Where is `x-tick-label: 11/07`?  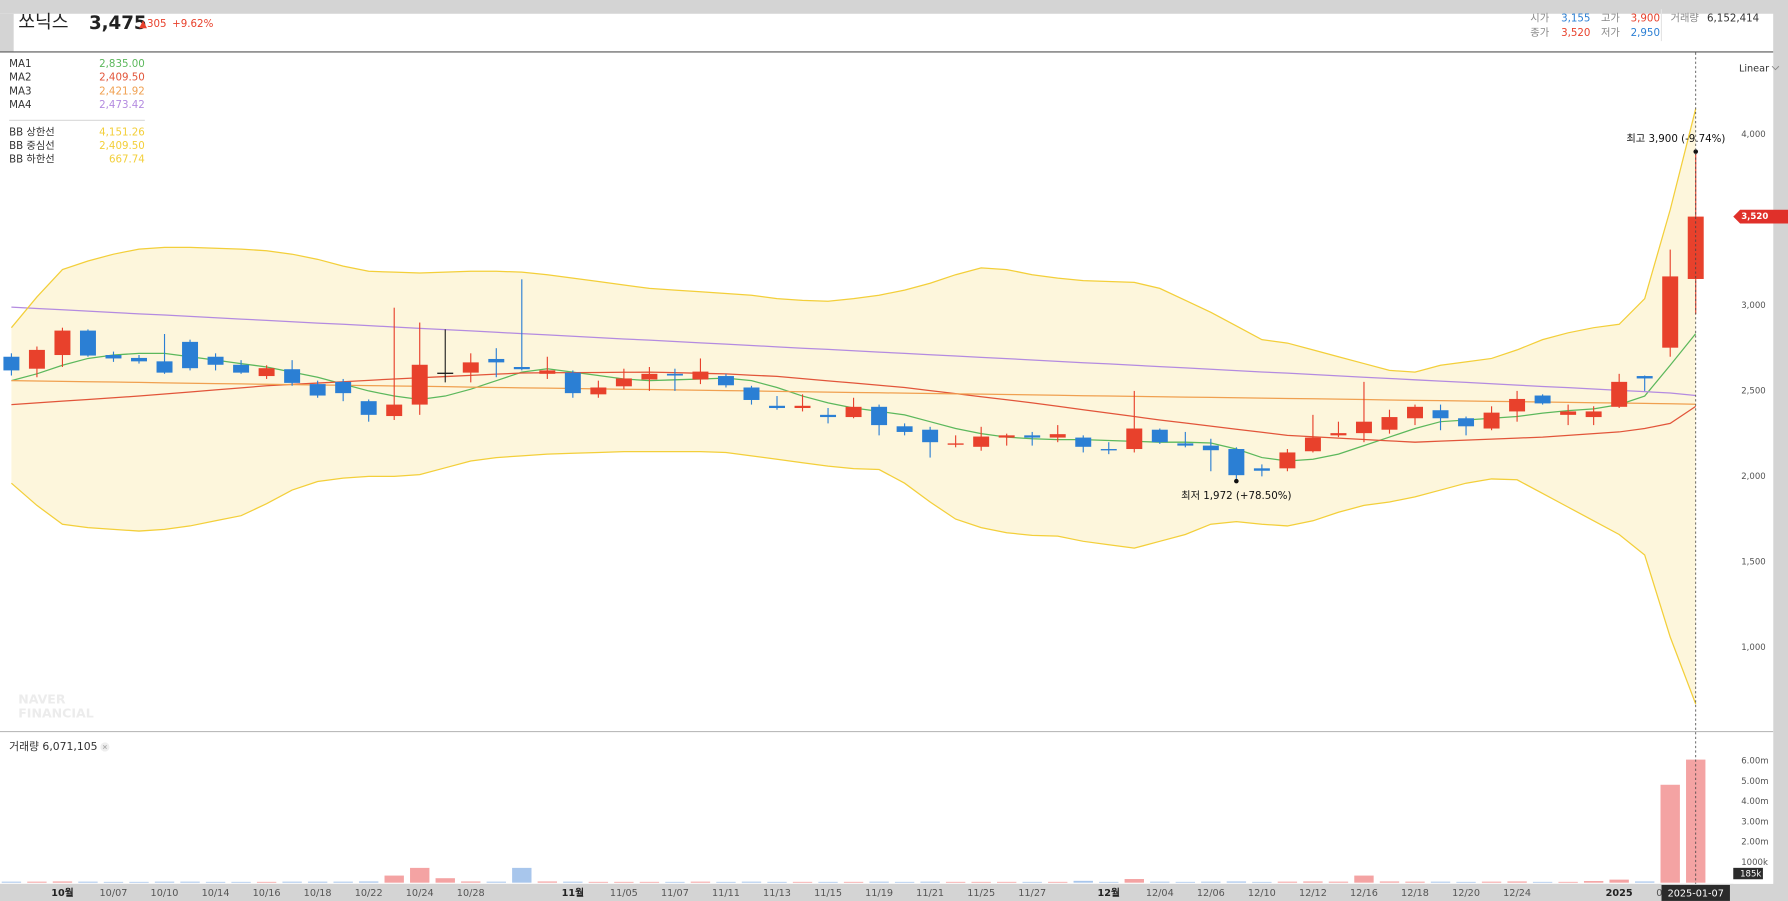
x-tick-label: 11/07 is located at coordinates (675, 893).